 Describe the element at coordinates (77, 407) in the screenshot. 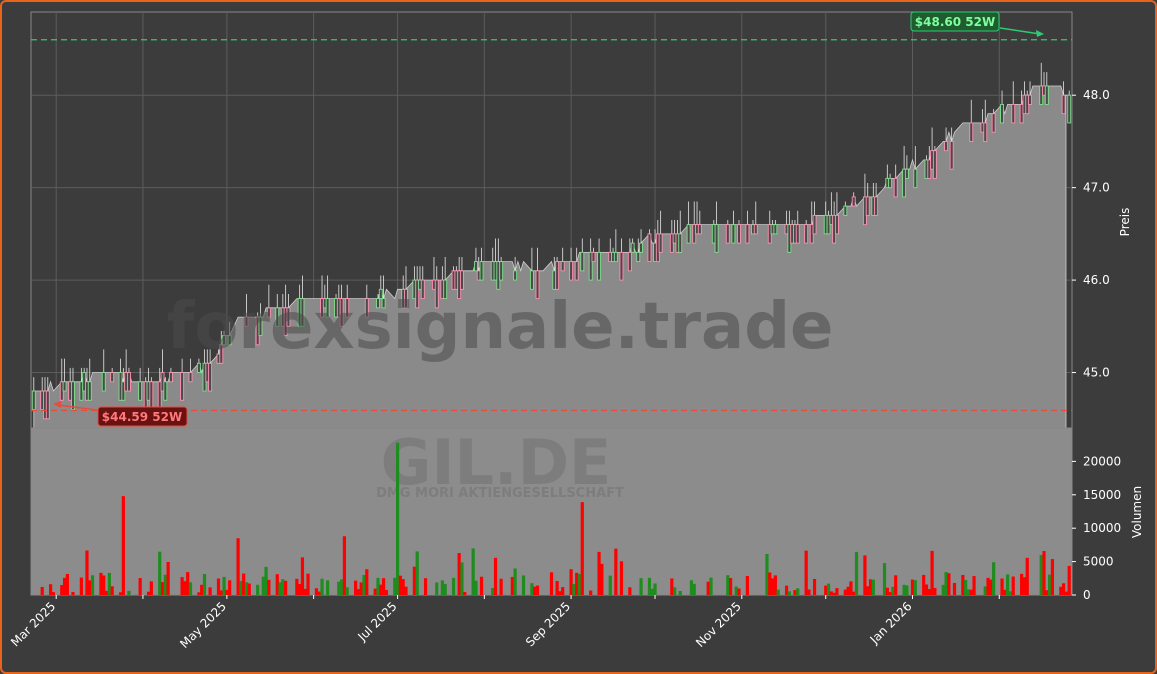

I see `low-52w-arrow` at that location.